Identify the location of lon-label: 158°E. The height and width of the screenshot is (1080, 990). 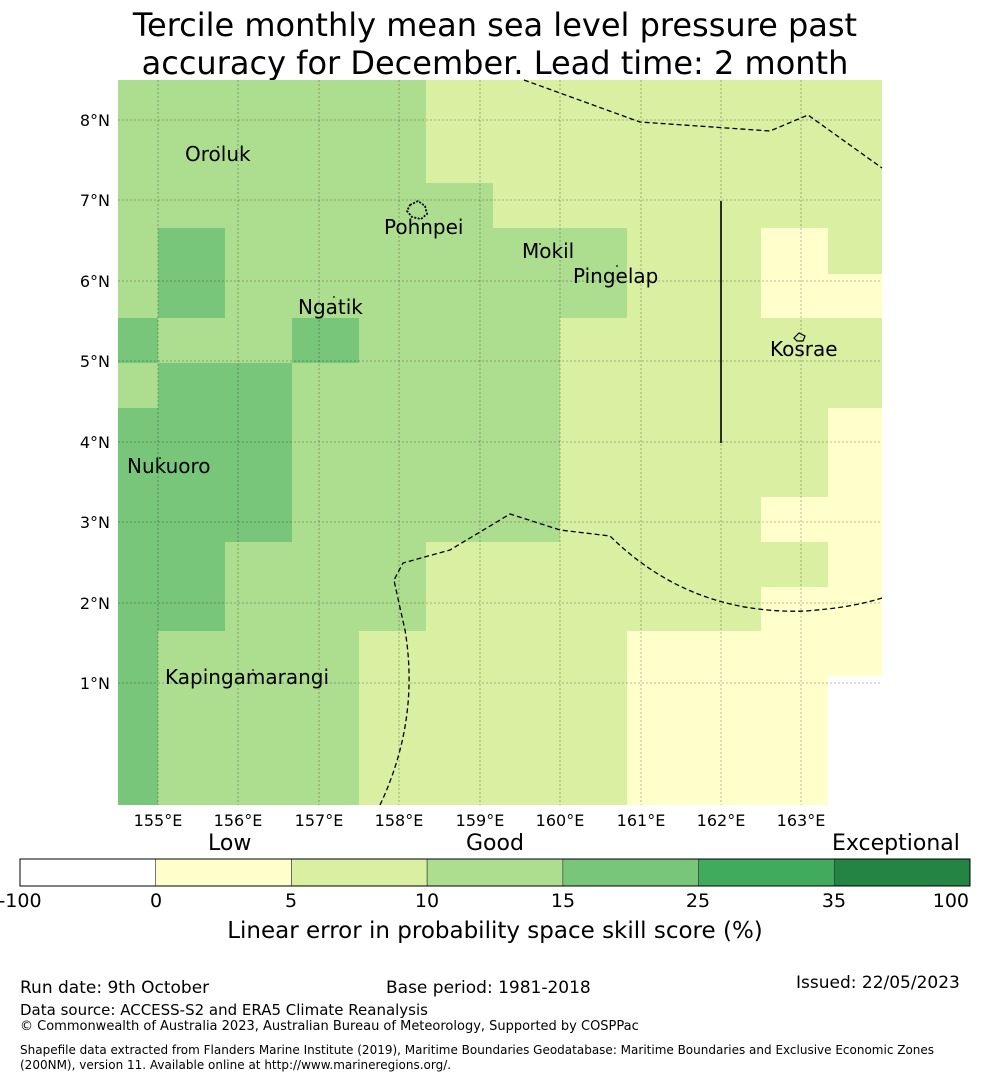
(399, 820).